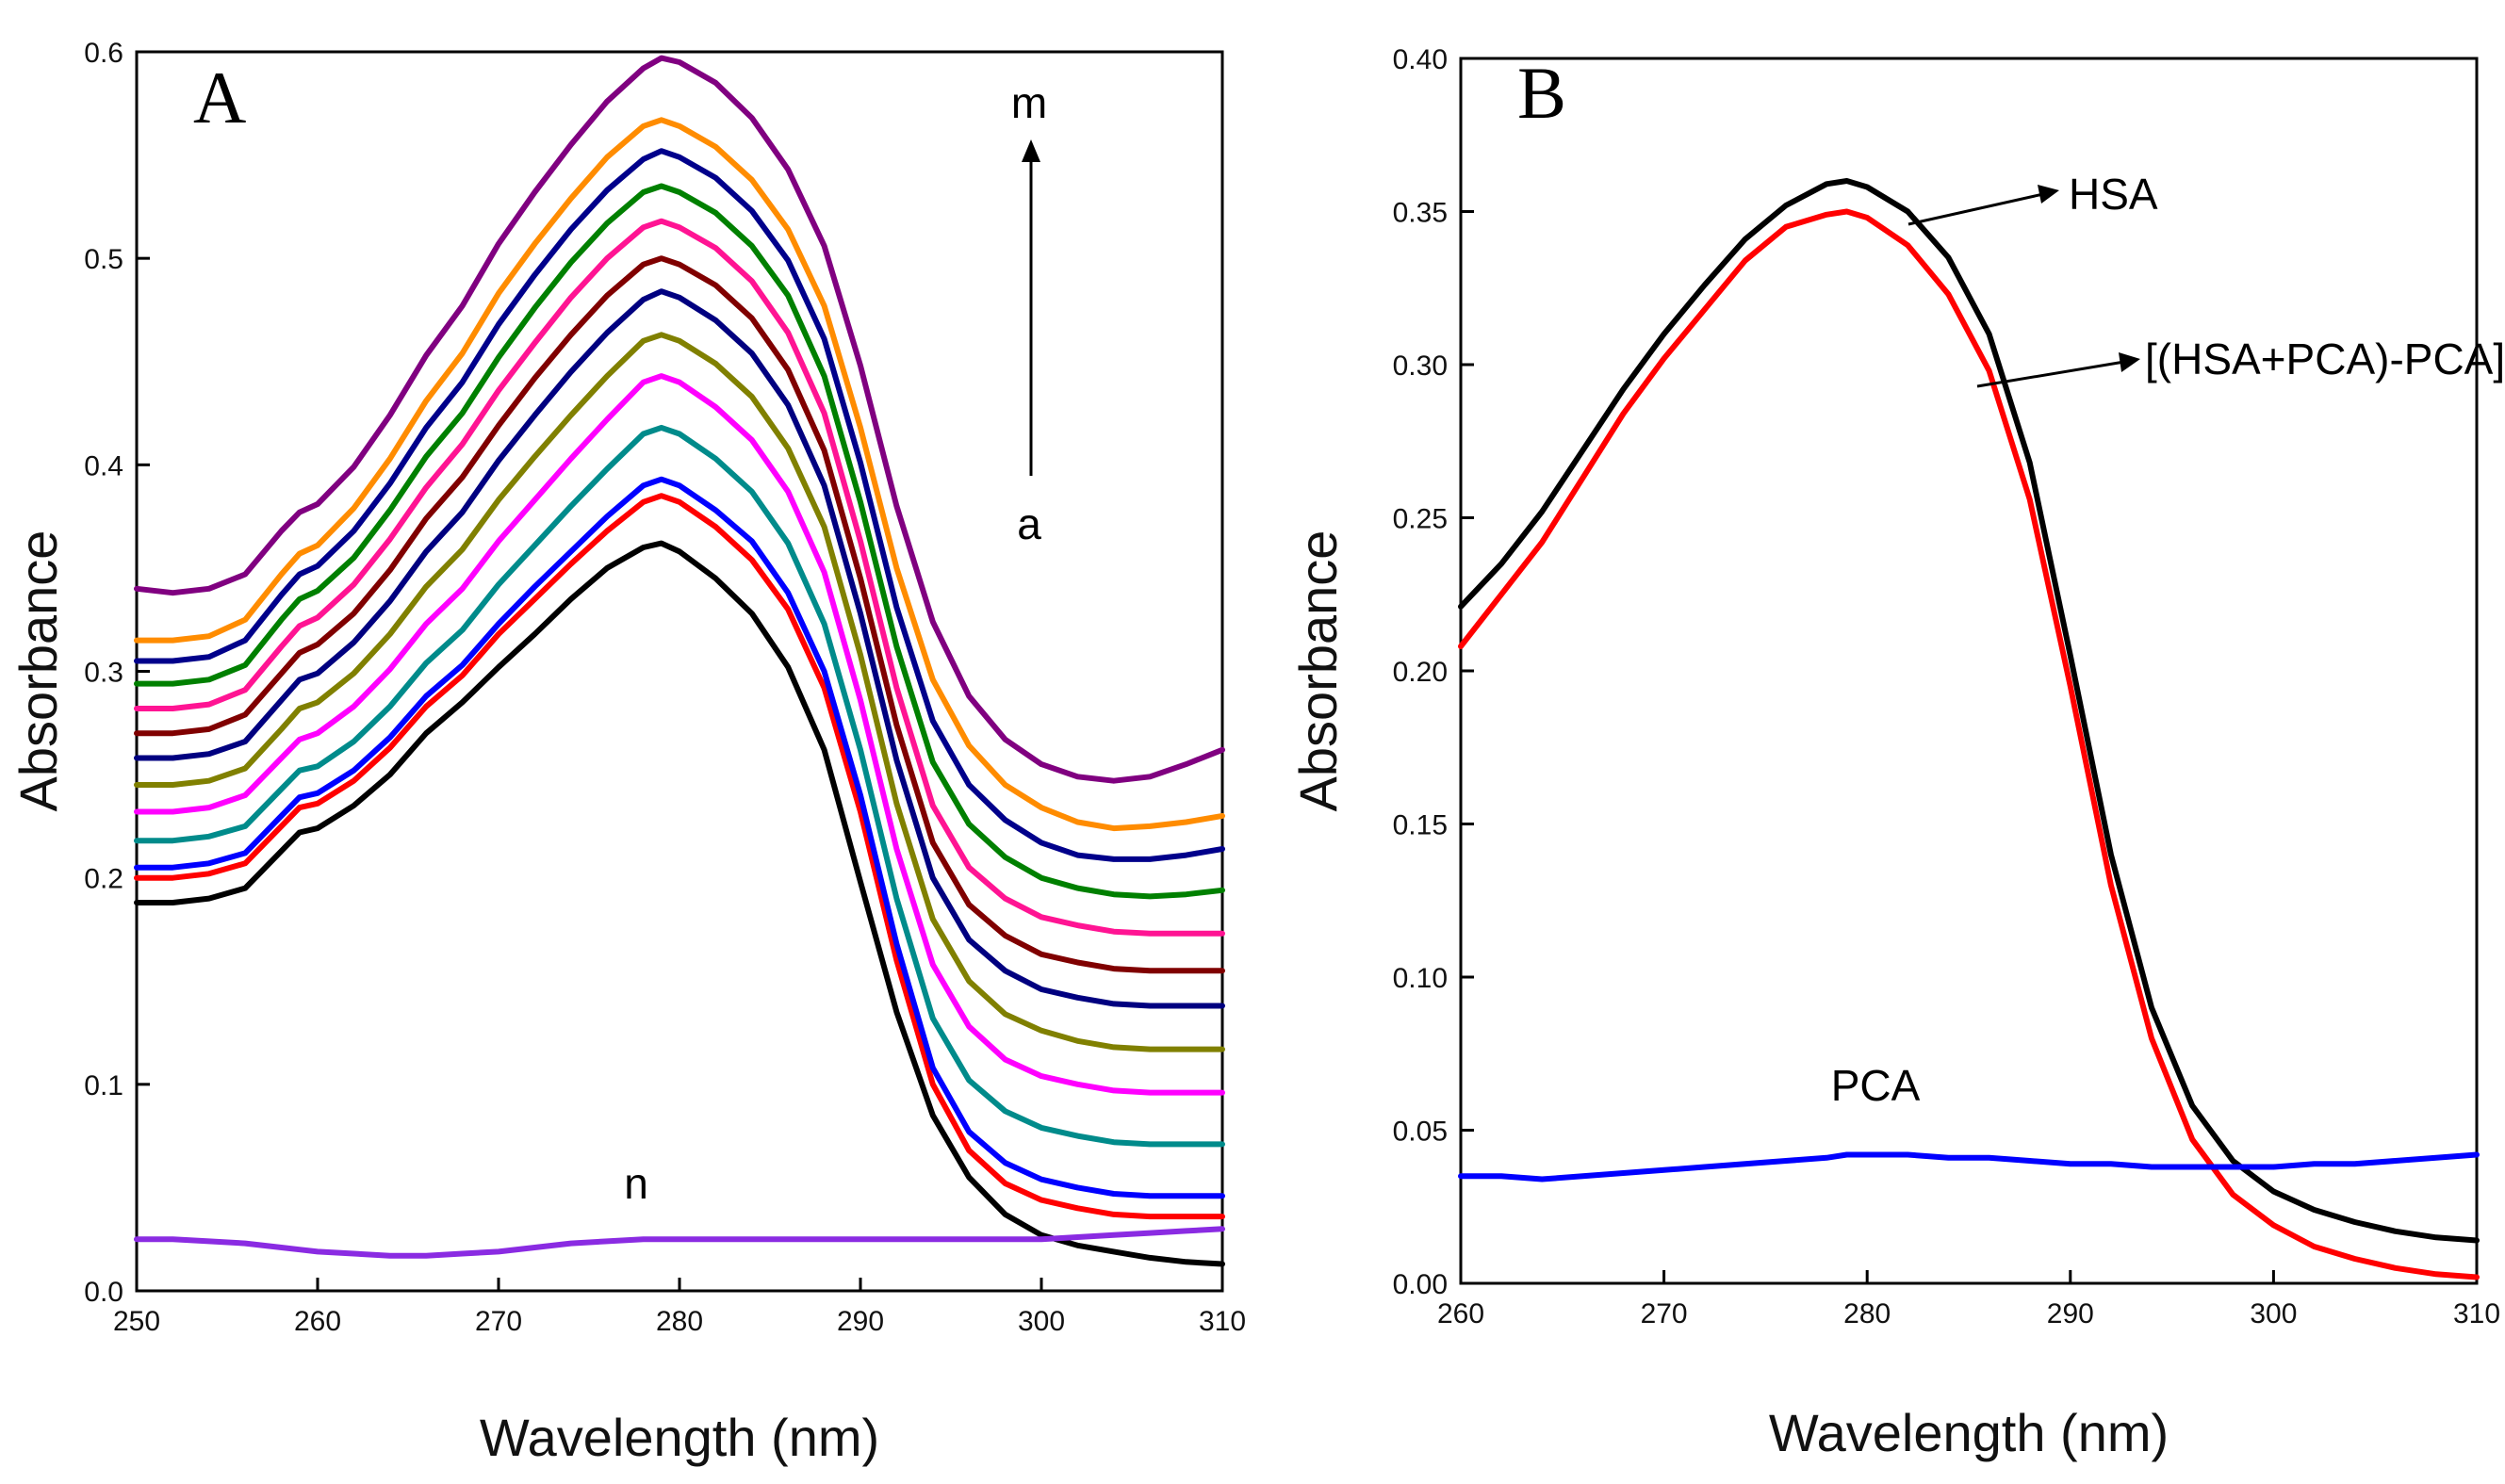 The image size is (2505, 1484). Describe the element at coordinates (498, 1321) in the screenshot. I see `panel-a-x-tick-label: 270` at that location.